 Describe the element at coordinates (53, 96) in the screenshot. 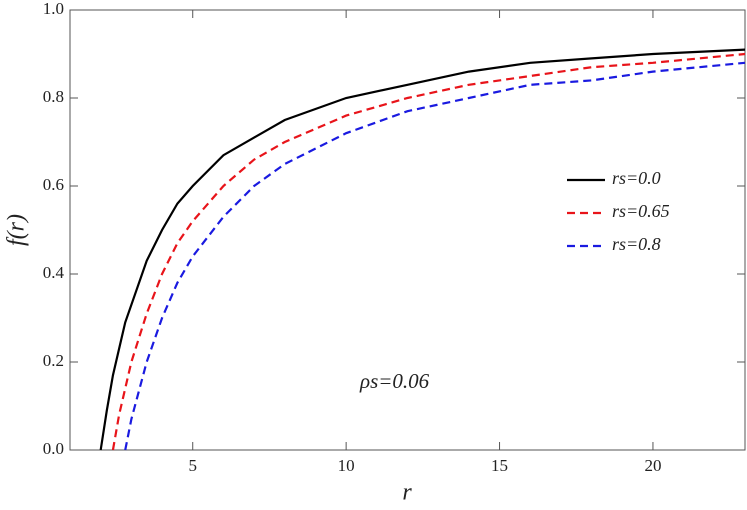

I see `y-tick-label: 0.8` at that location.